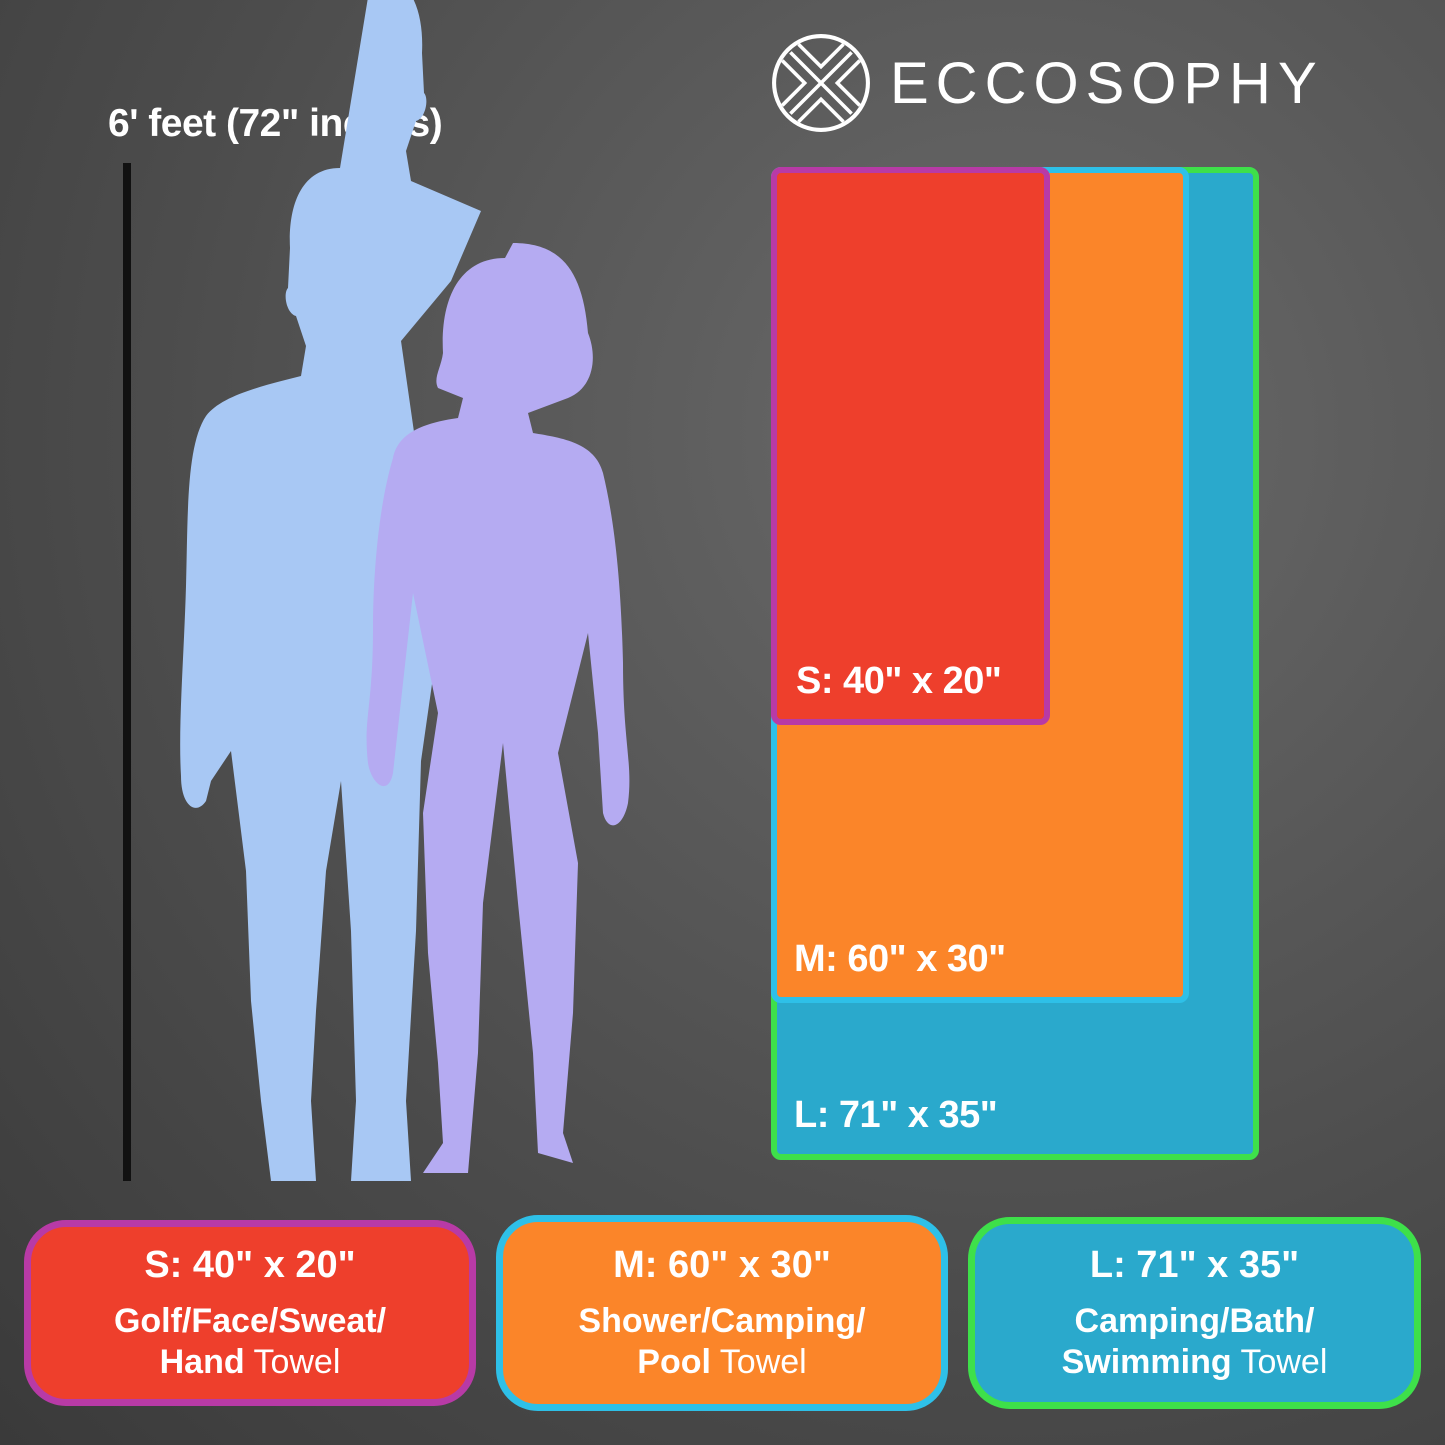 Image resolution: width=1445 pixels, height=1445 pixels. What do you see at coordinates (250, 1320) in the screenshot?
I see `card-uses: Golf/Face/Sweat/` at bounding box center [250, 1320].